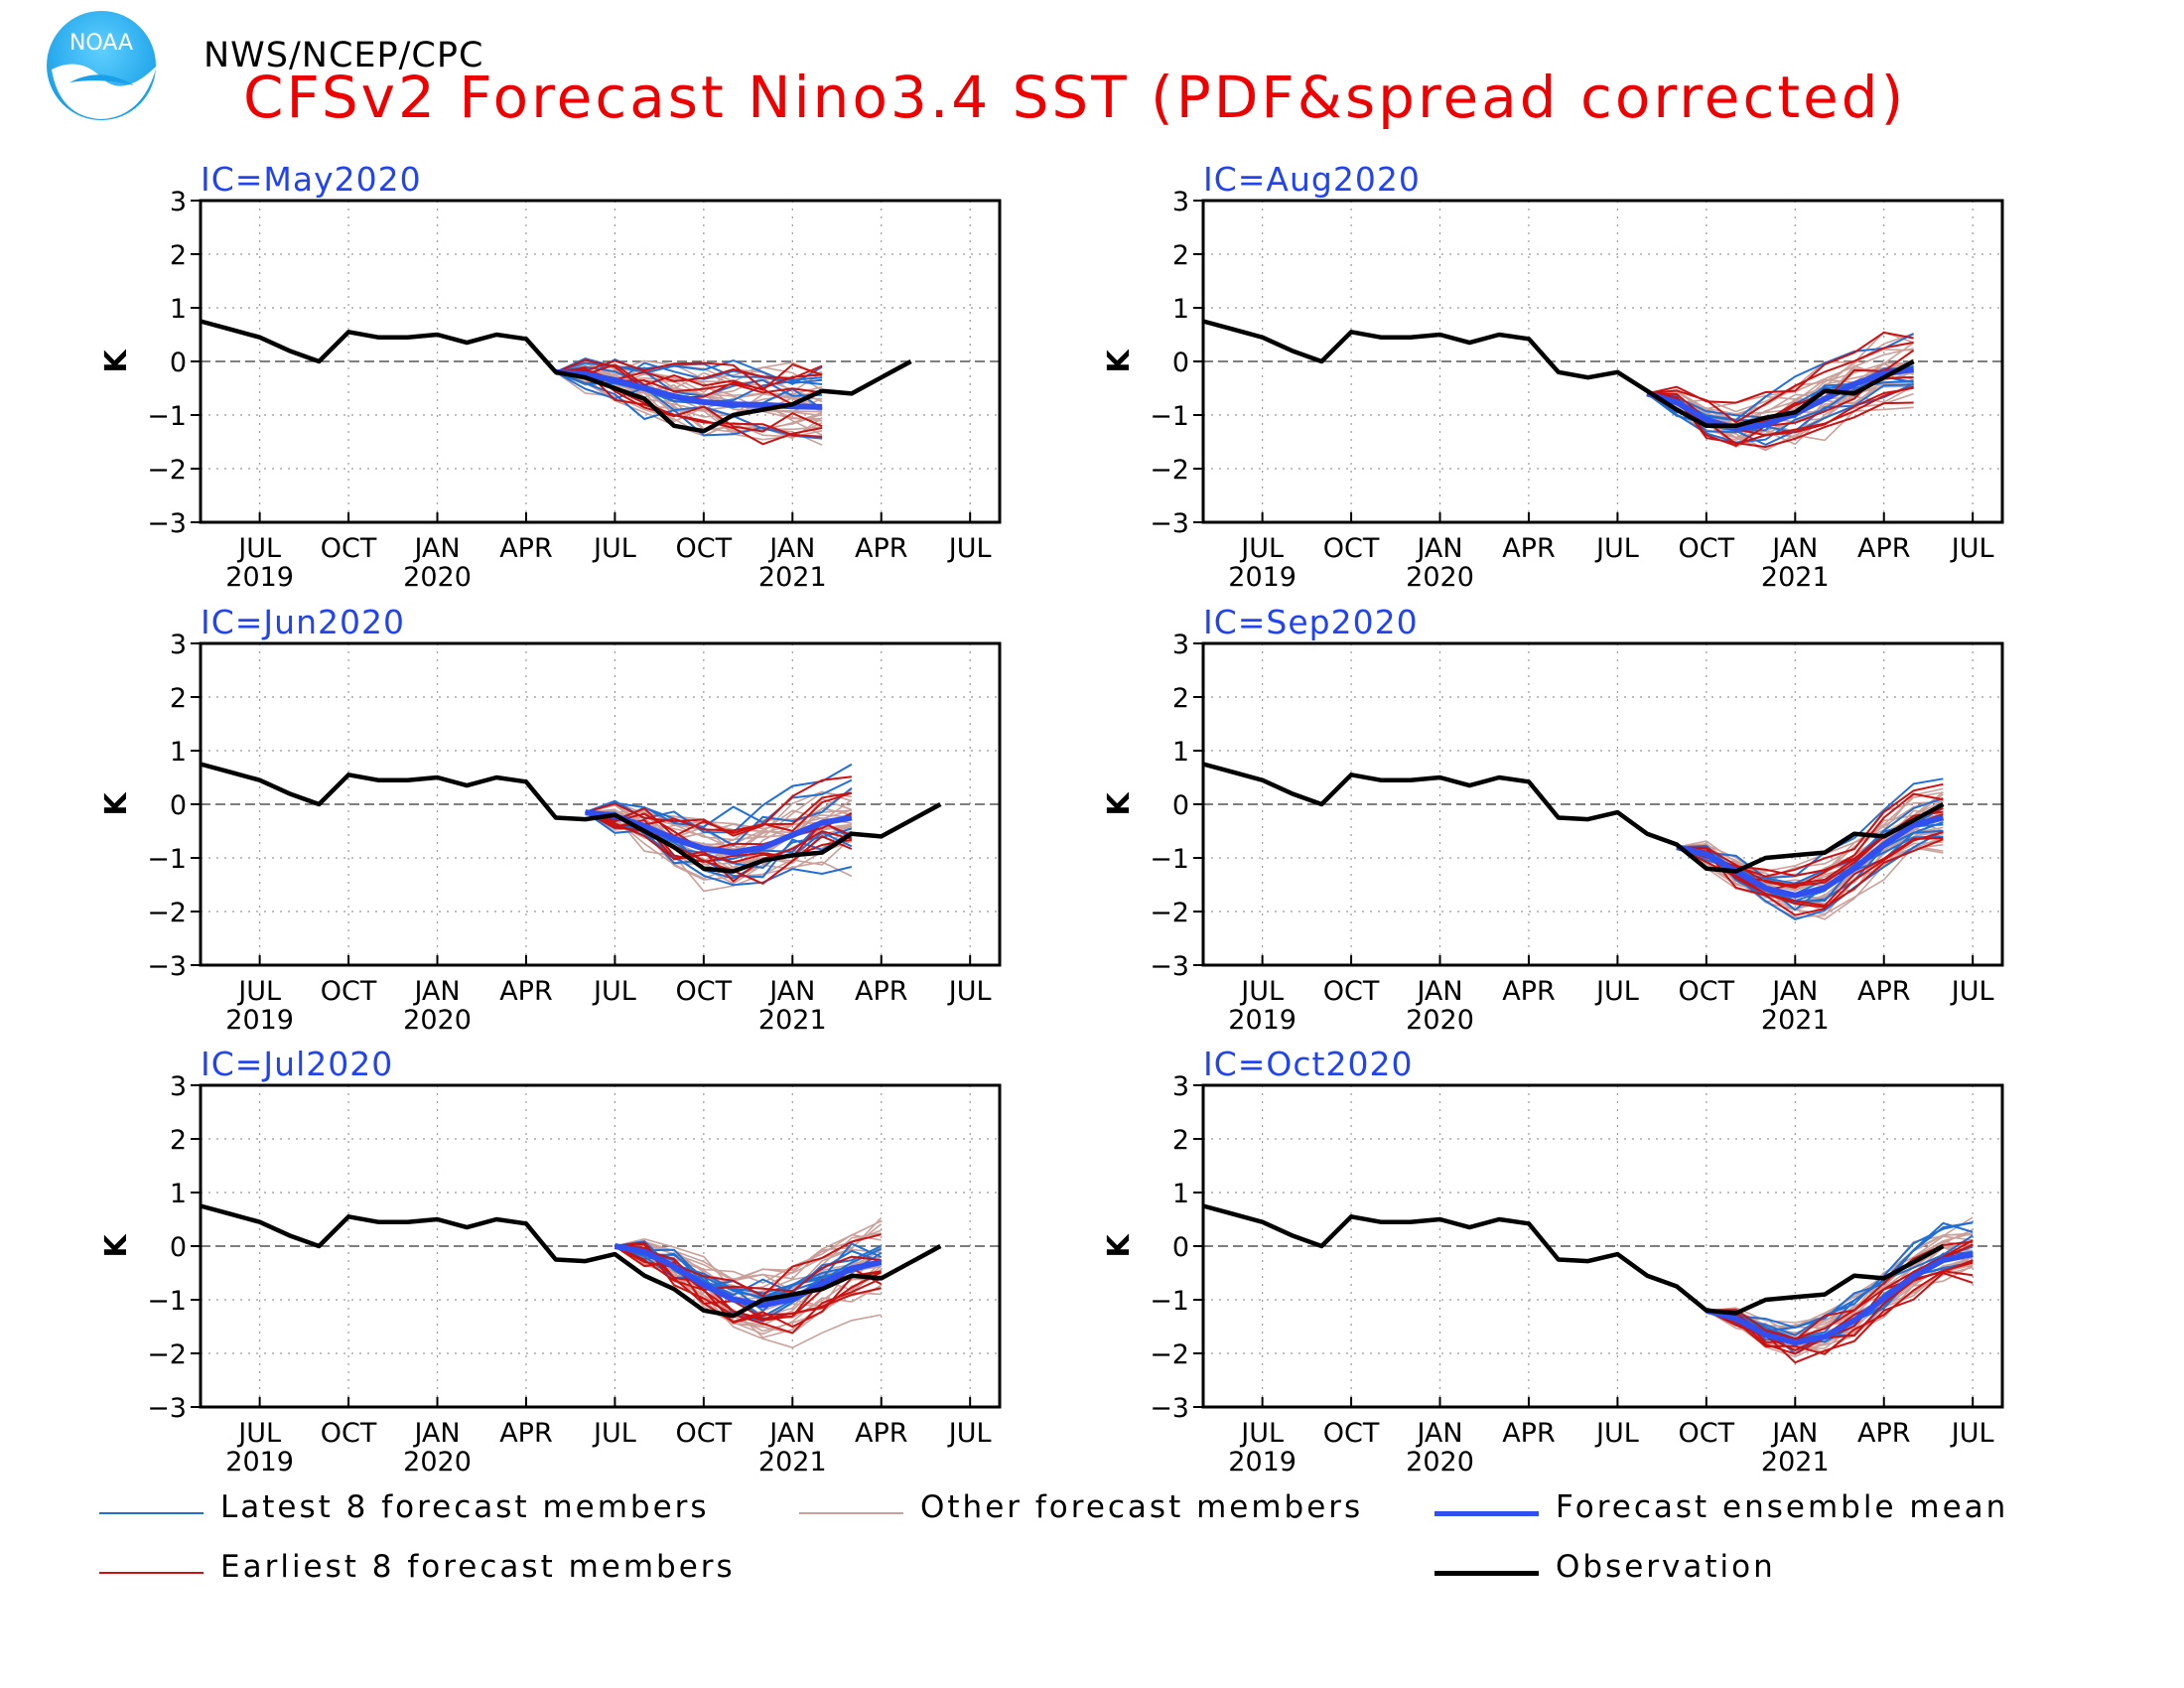 This screenshot has width=2184, height=1688. What do you see at coordinates (465, 1507) in the screenshot?
I see `legend-label: Latest 8 forecast members` at bounding box center [465, 1507].